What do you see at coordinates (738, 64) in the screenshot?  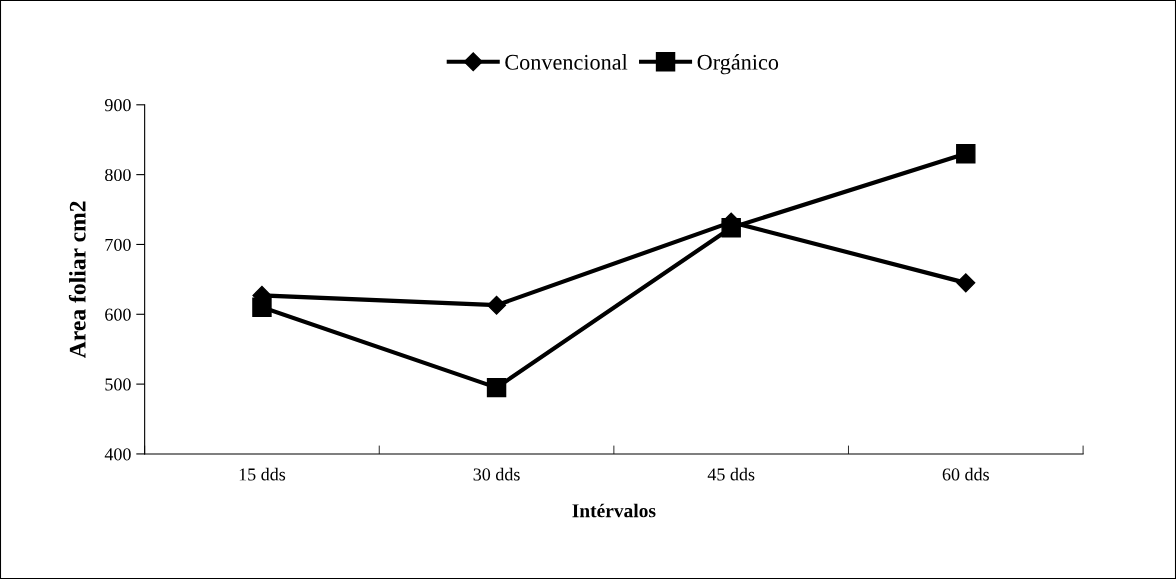 I see `legend-label: Orgánico` at bounding box center [738, 64].